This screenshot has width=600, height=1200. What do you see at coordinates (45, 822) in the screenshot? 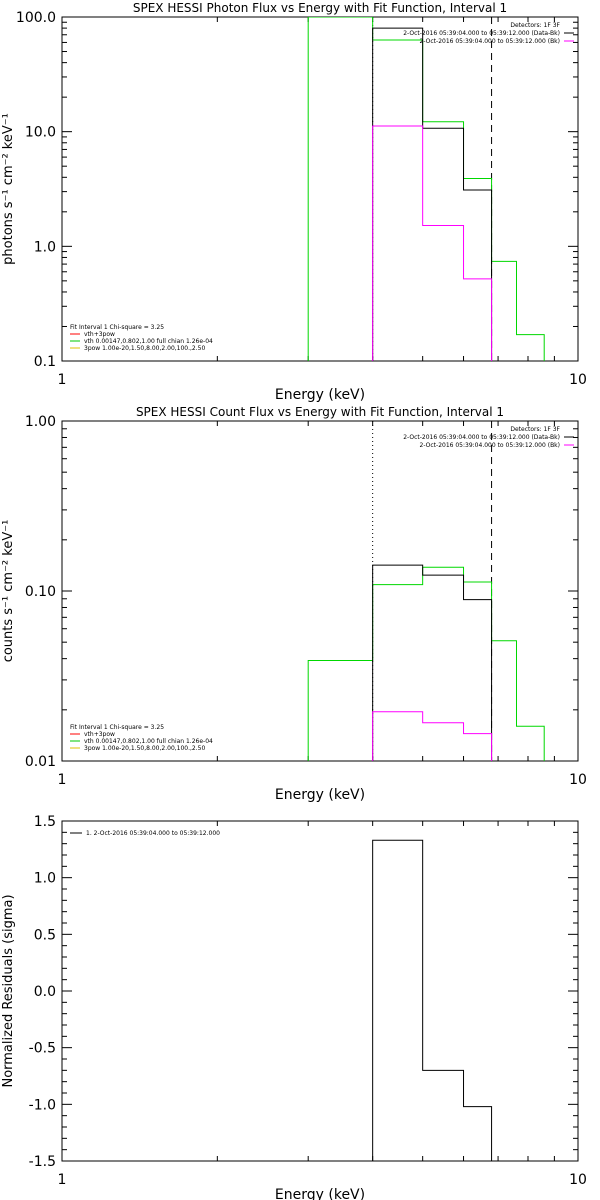
I see `y-tick-label: 1.5` at bounding box center [45, 822].